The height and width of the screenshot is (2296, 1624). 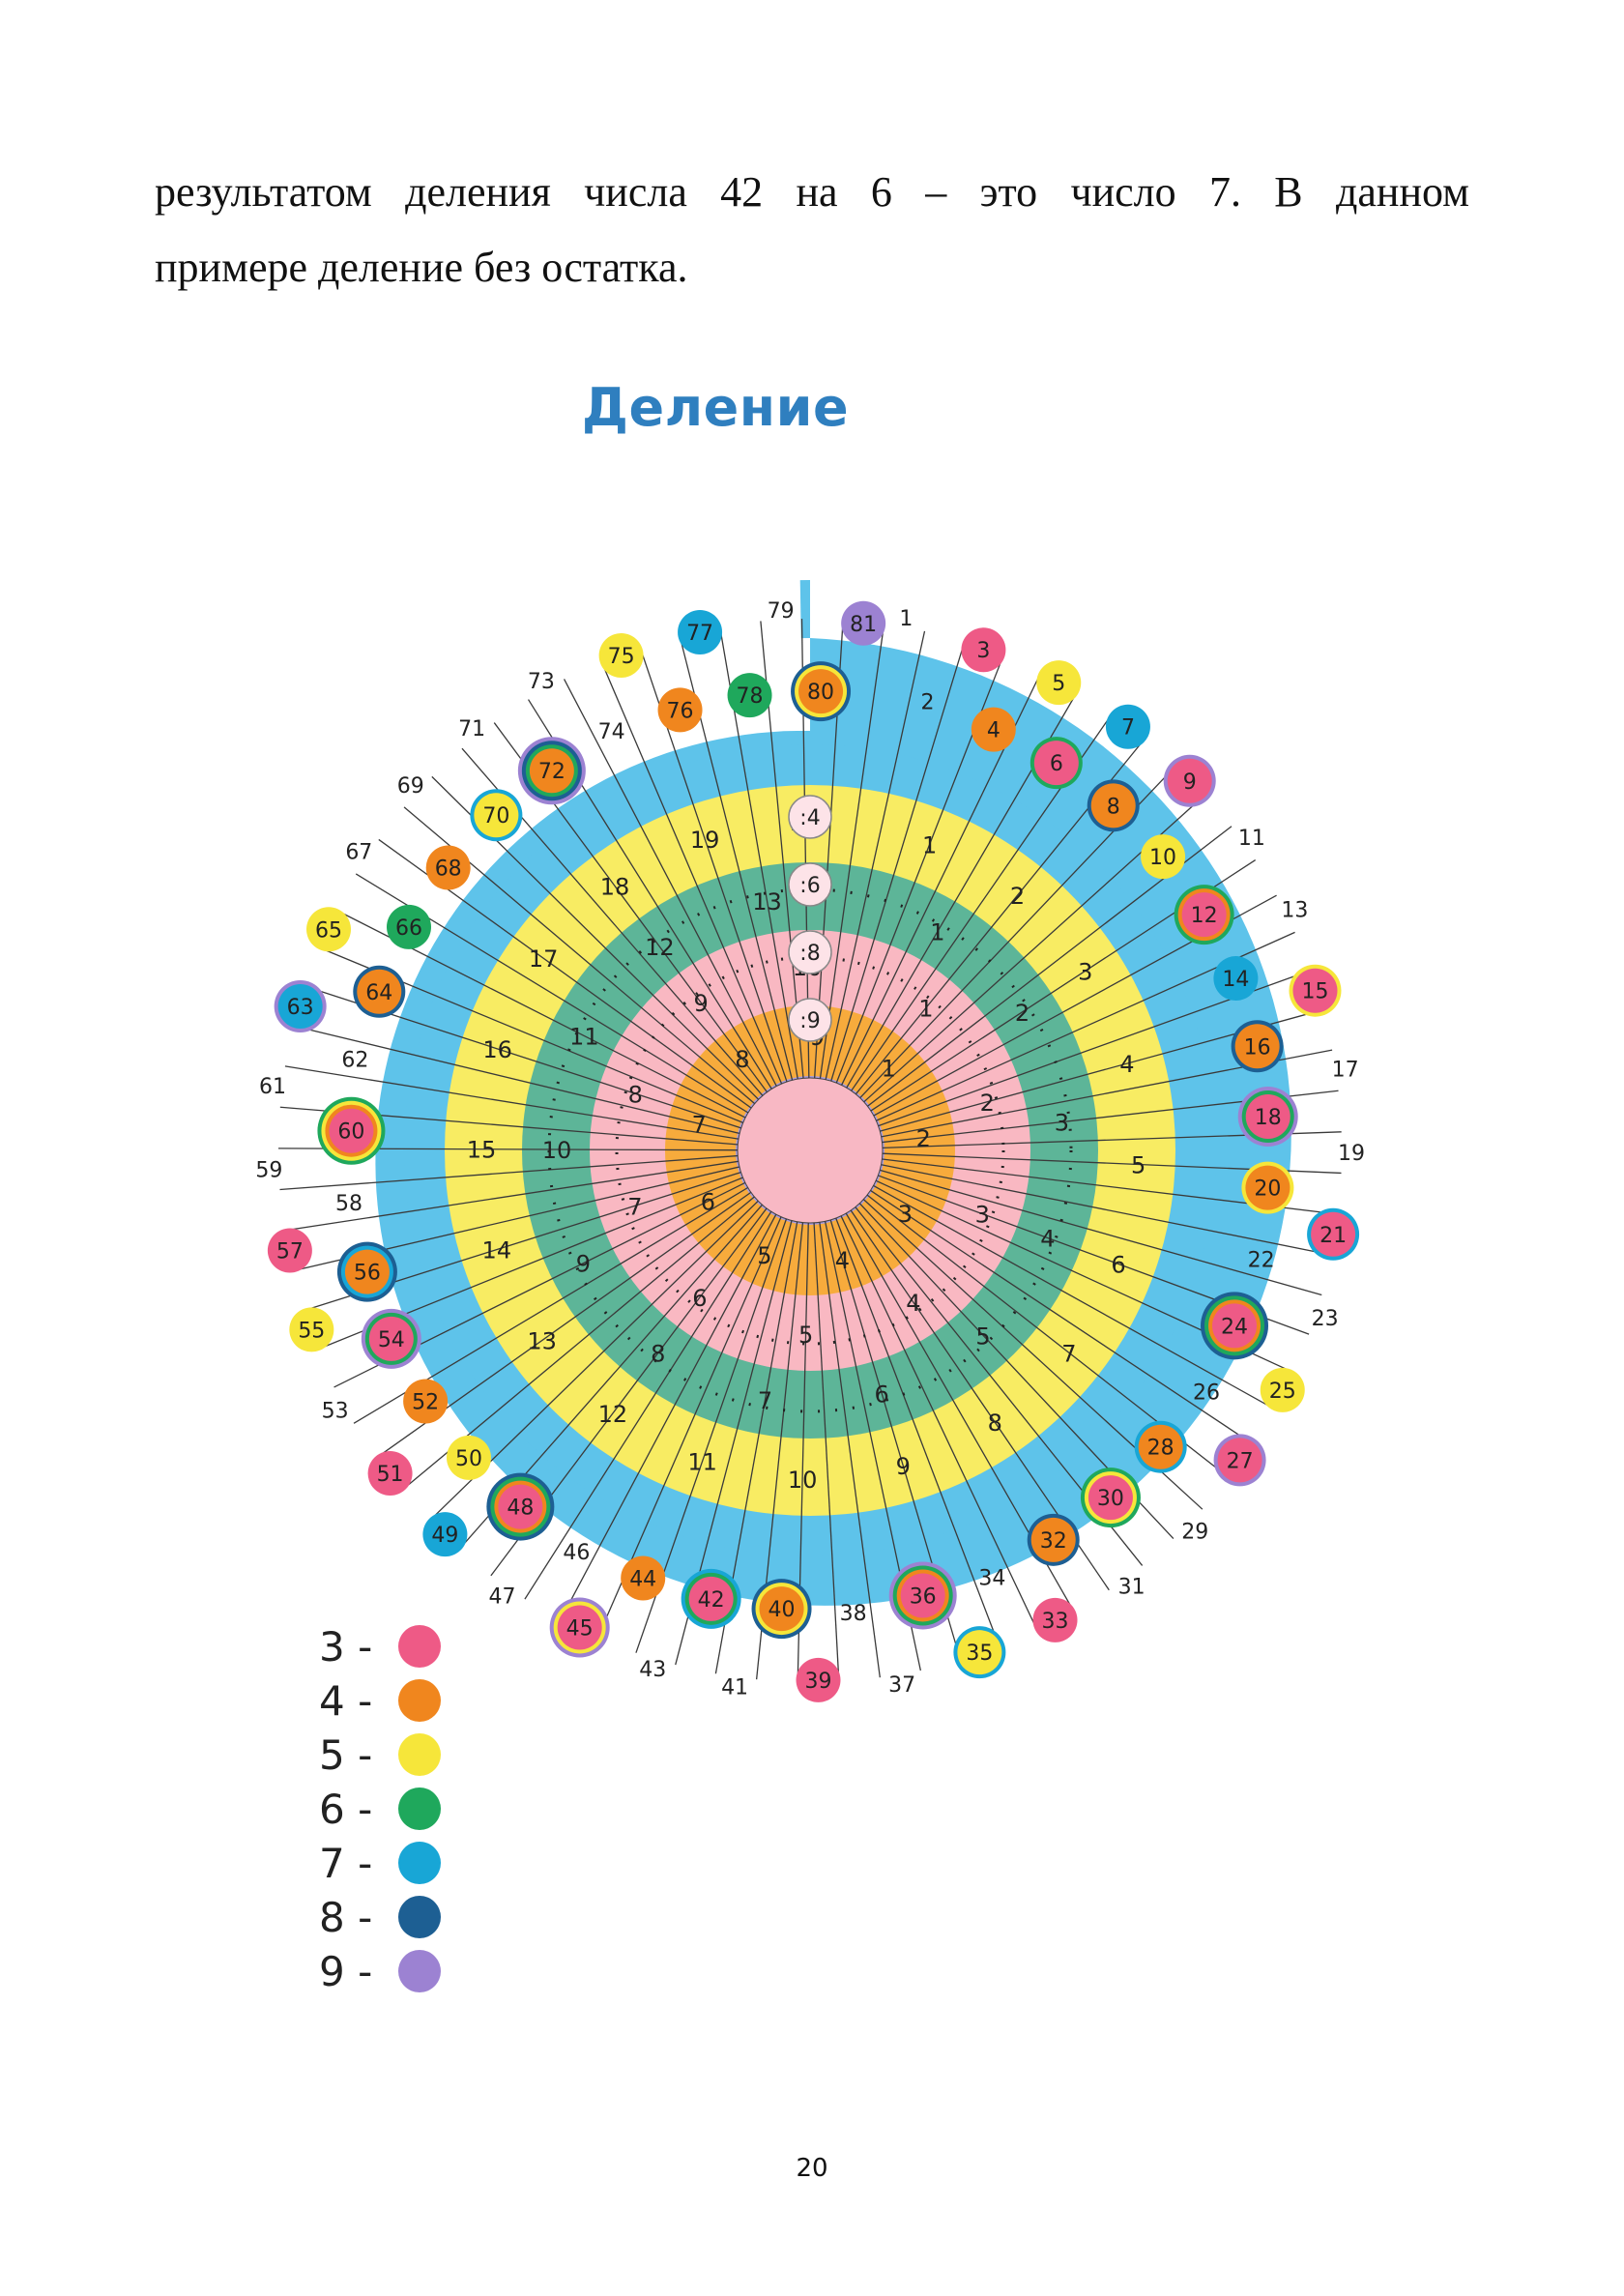 What do you see at coordinates (708, 1202) in the screenshot?
I see `orange-ring-number: 6` at bounding box center [708, 1202].